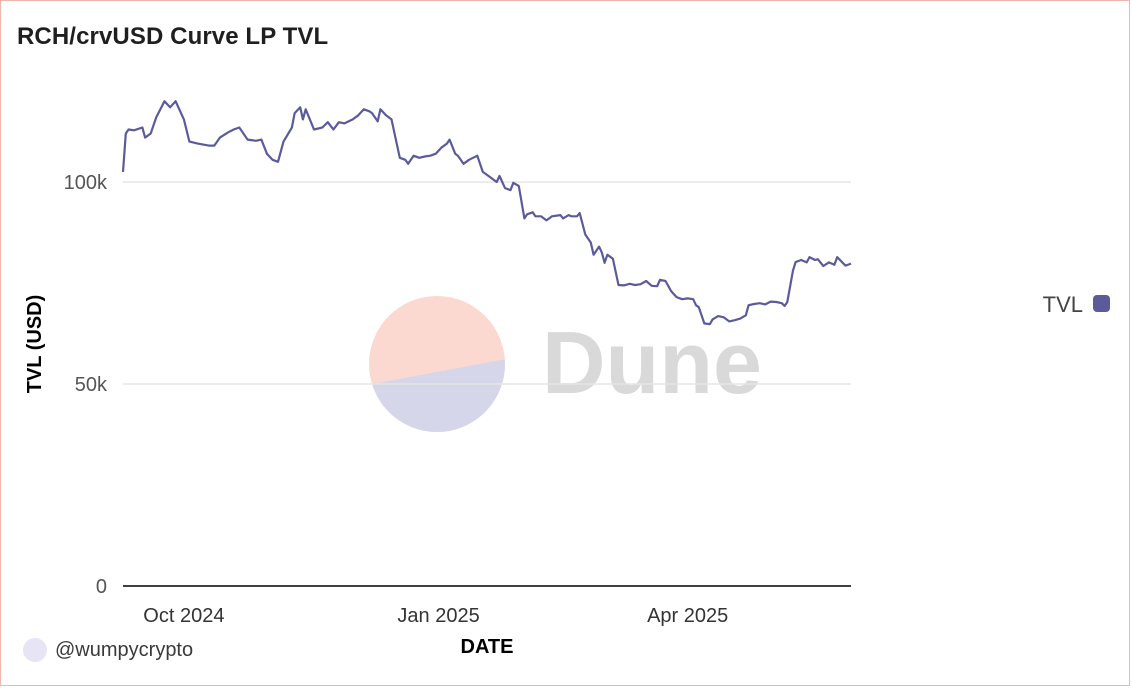 The width and height of the screenshot is (1132, 688). Describe the element at coordinates (124, 649) in the screenshot. I see `author-handle: @wumpycrypto` at that location.